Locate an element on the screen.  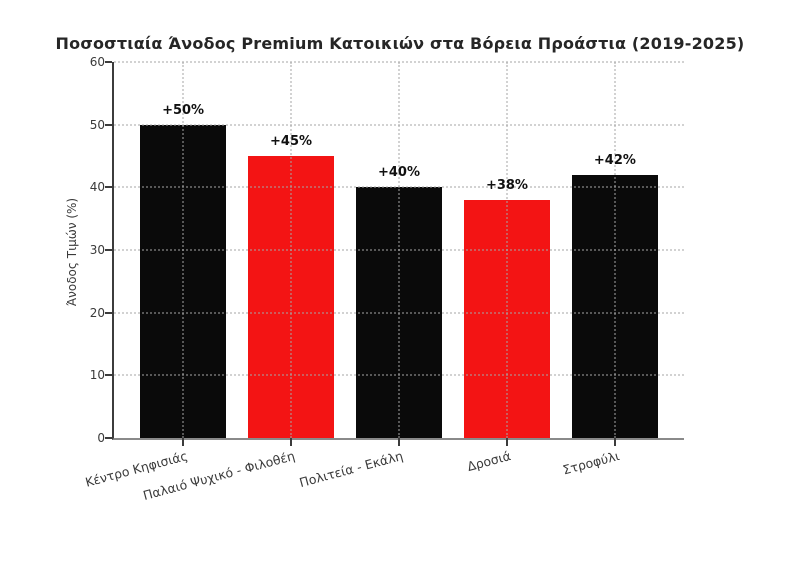
y-tick-label: 20 is located at coordinates (97, 312).